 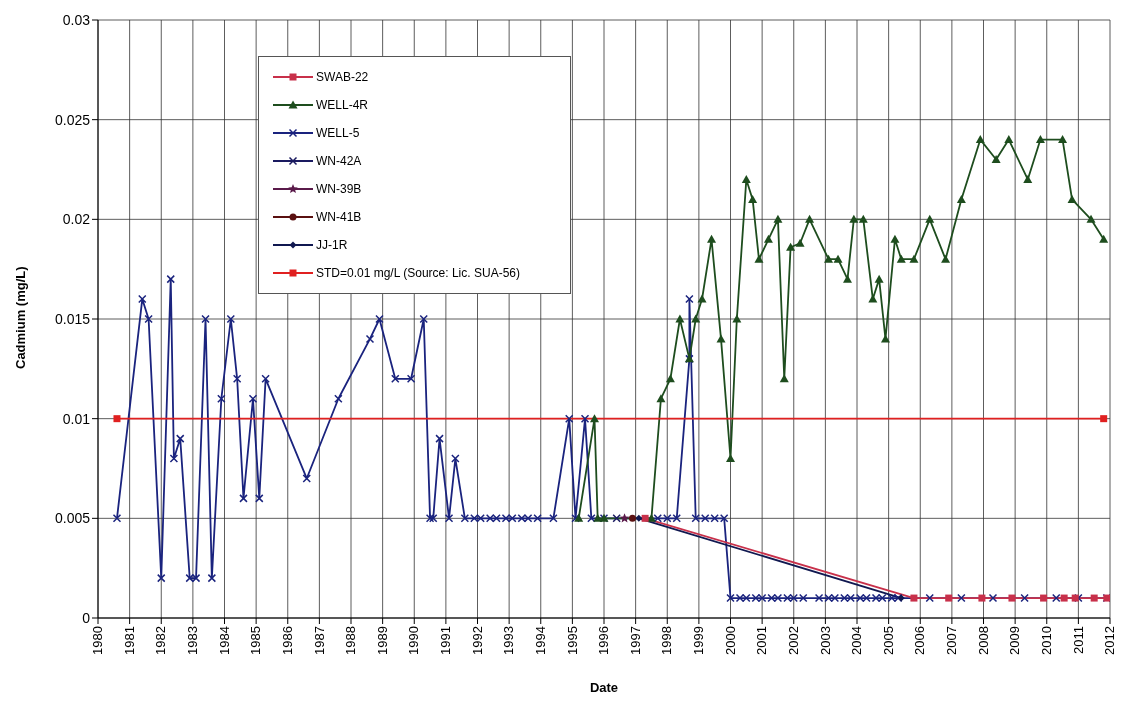 I want to click on x-tick-label: 1990, so click(x=414, y=640).